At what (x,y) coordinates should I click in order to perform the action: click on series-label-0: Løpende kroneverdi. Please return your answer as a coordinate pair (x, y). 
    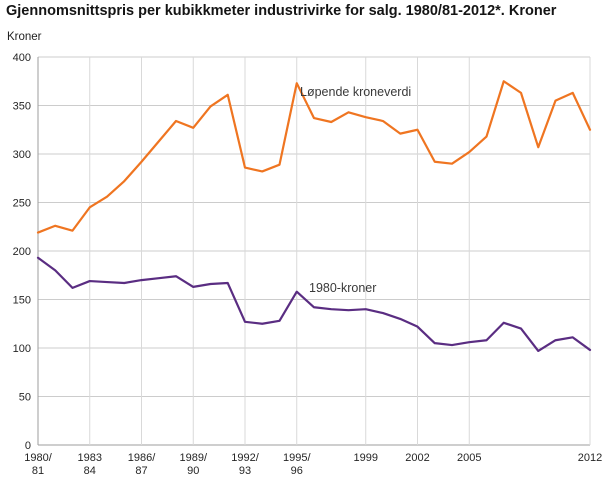
    Looking at the image, I should click on (355, 92).